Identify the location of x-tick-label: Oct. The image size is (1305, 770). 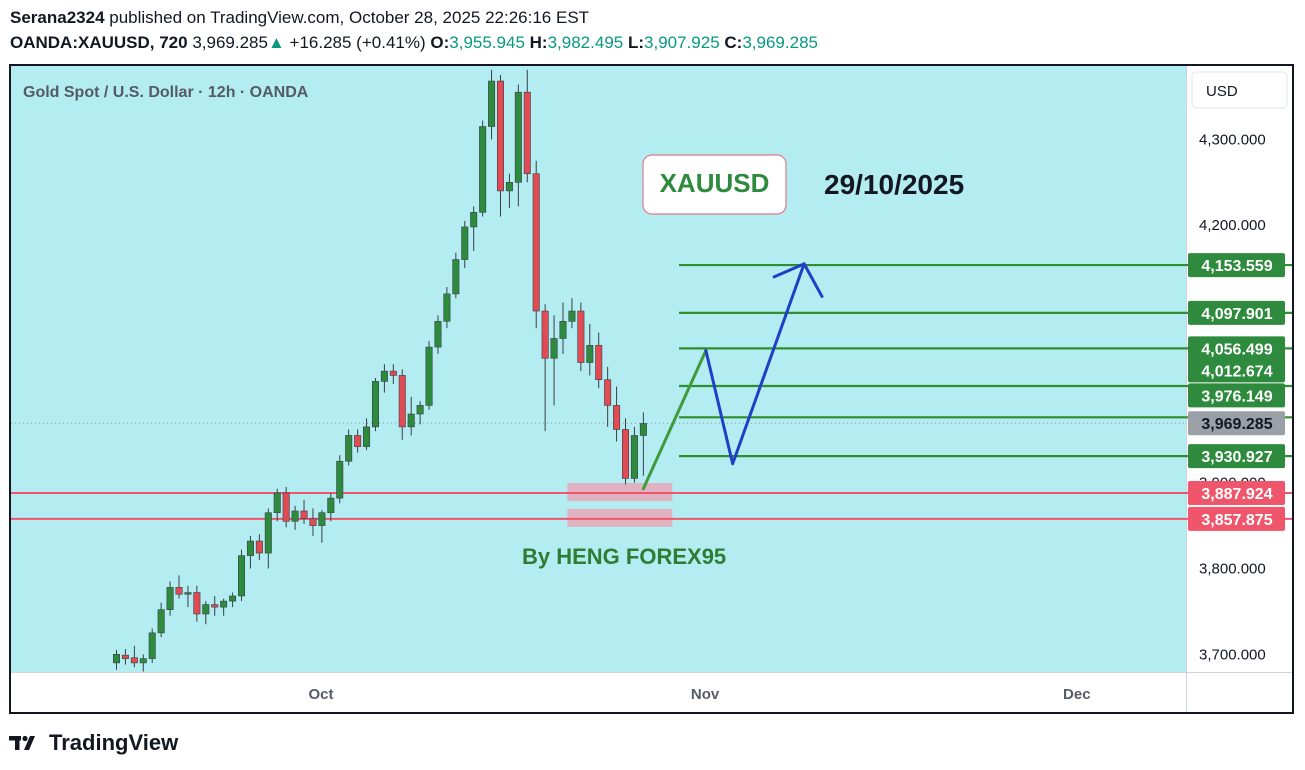
(320, 694).